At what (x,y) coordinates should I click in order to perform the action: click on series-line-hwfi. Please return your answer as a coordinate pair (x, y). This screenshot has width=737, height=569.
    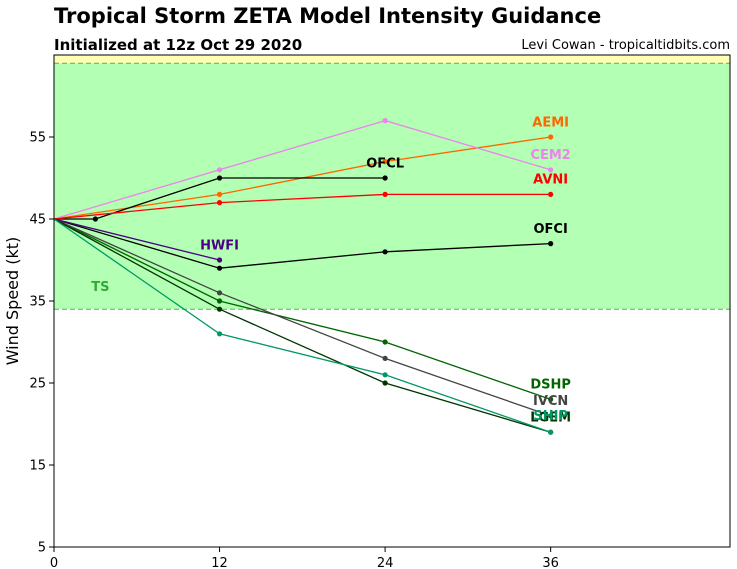
    Looking at the image, I should click on (136, 239).